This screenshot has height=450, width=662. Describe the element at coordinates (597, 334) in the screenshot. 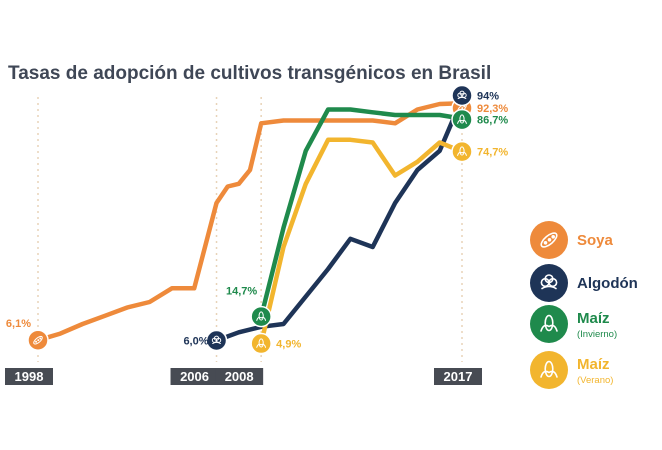

I see `legend-sublabel: (Invierno)` at that location.